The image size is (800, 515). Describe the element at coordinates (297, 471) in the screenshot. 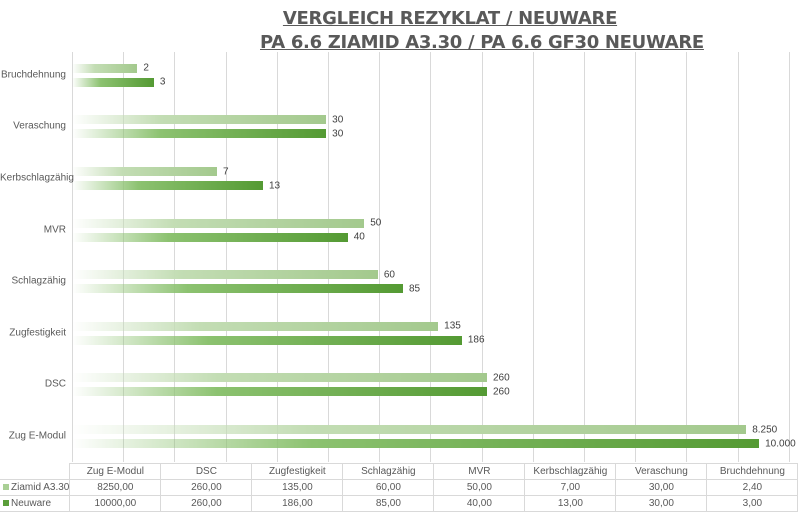

I see `table-header: Zugfestigkeit` at that location.